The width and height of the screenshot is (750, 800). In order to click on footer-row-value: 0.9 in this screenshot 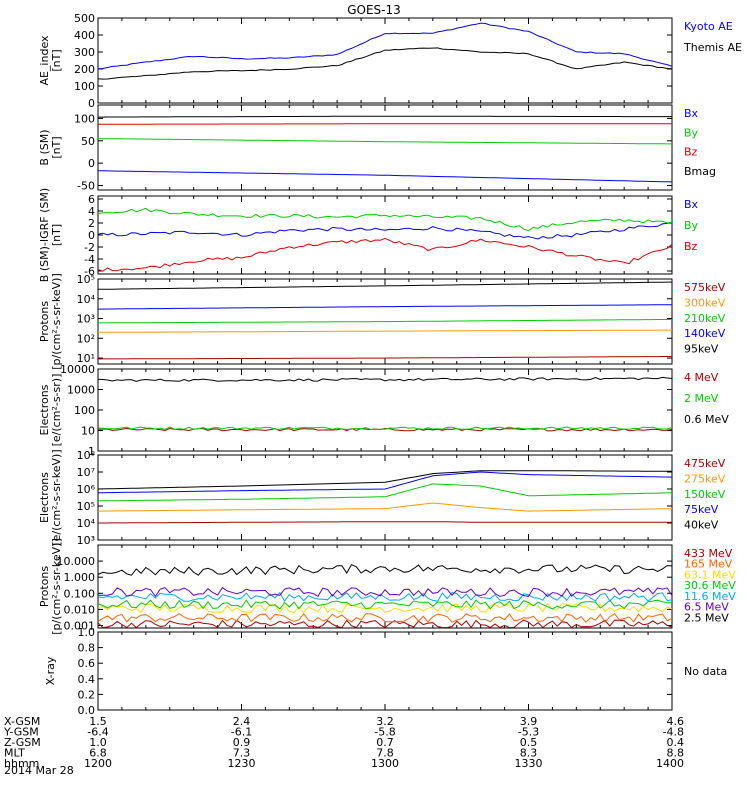, I will do `click(242, 742)`.